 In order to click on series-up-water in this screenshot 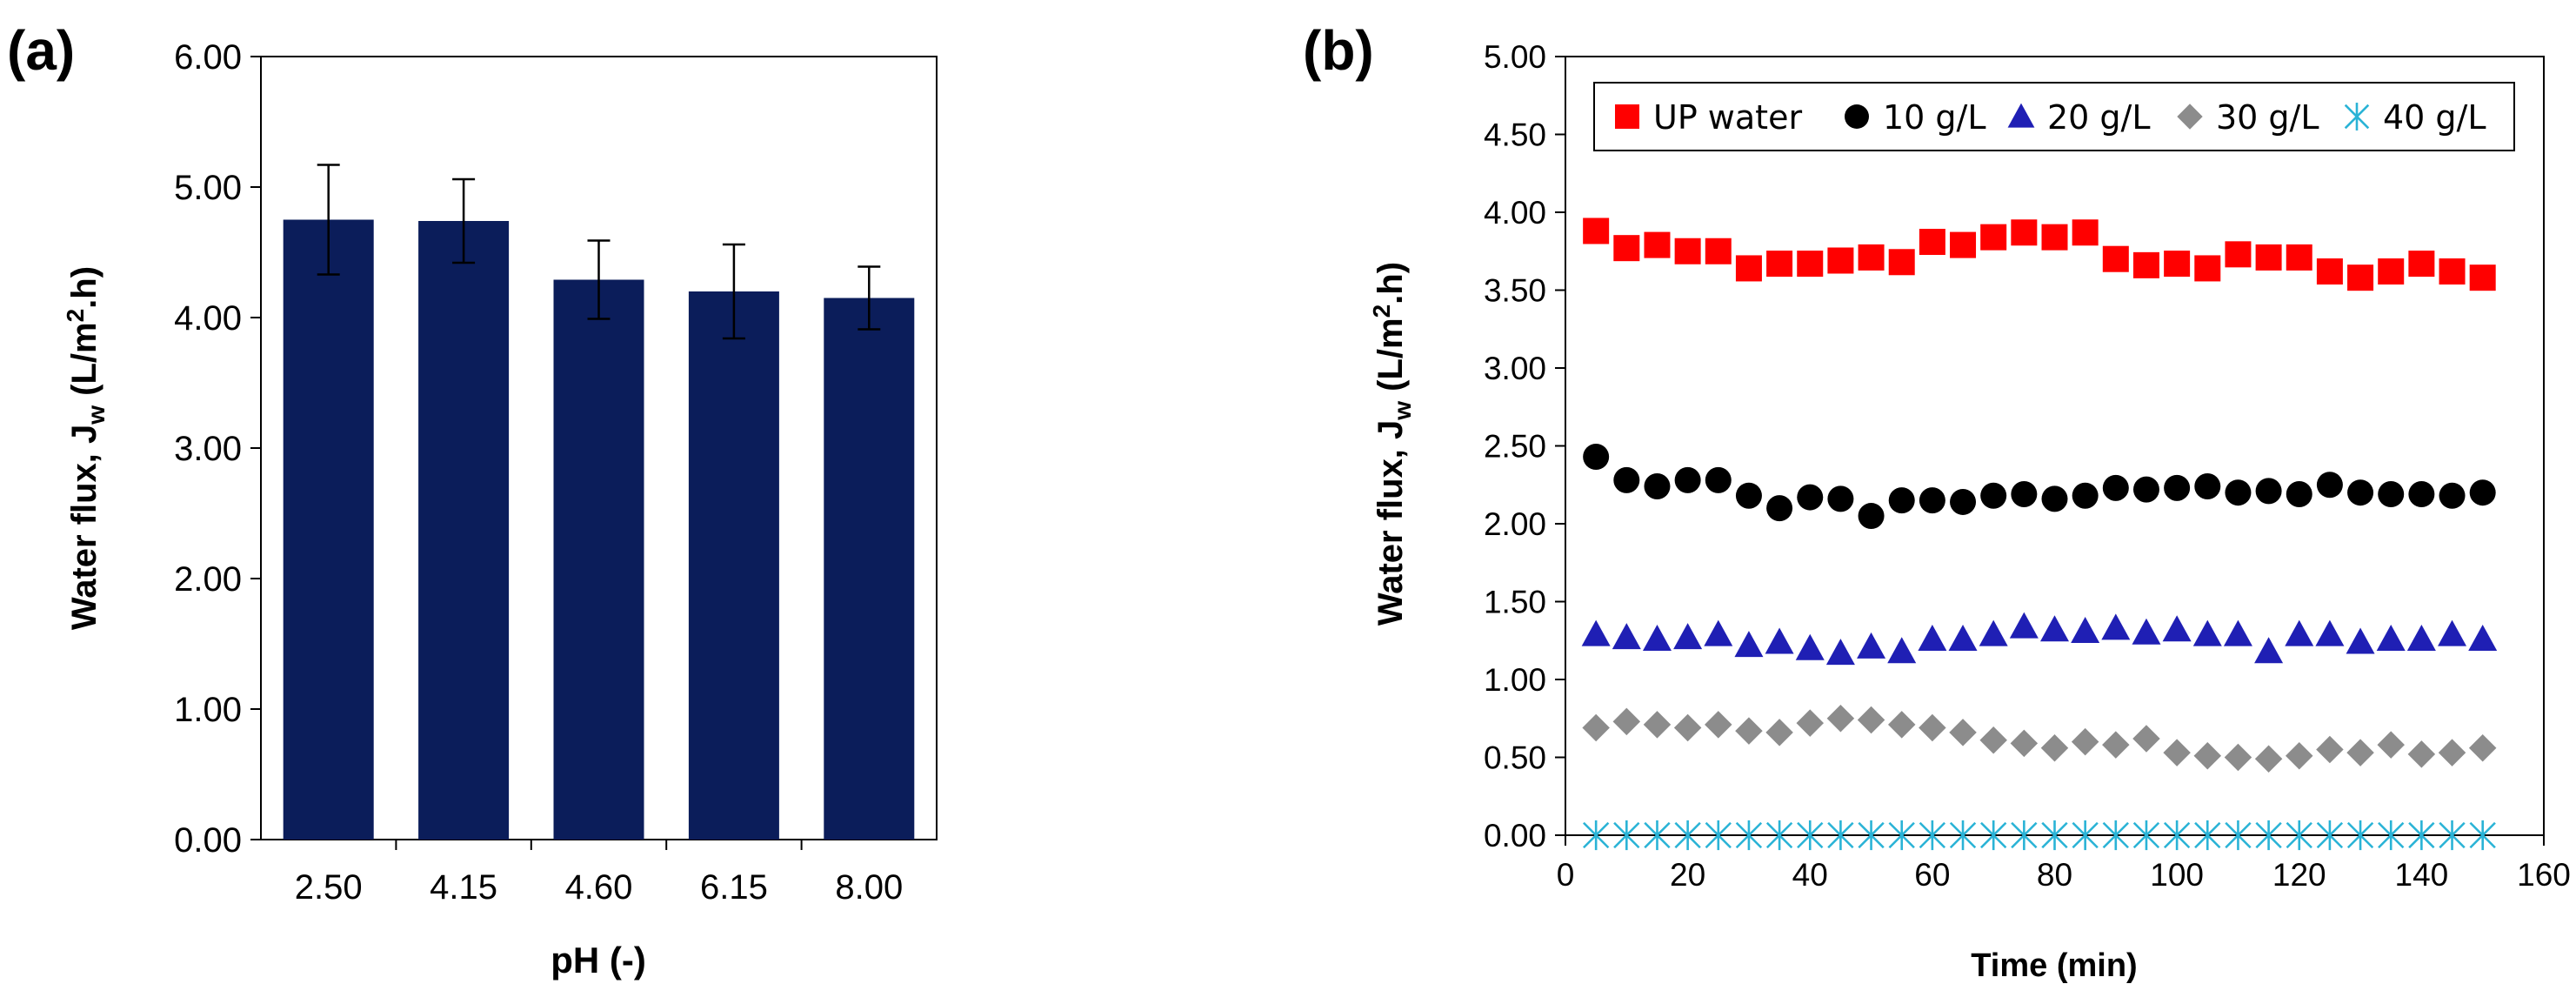, I will do `click(2039, 255)`.